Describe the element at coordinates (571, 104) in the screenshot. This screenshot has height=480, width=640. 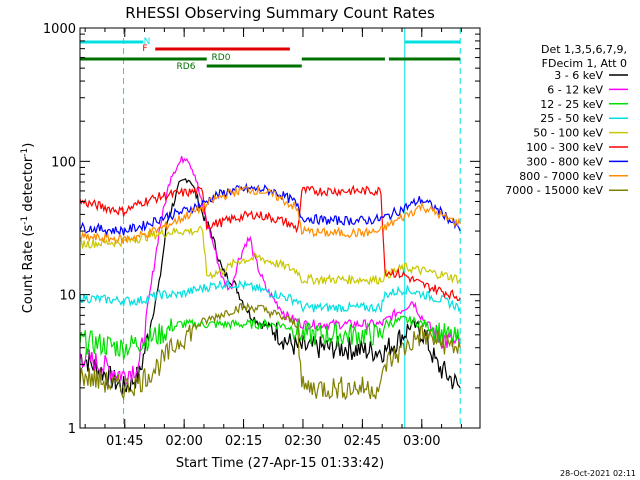
I see `legend-label: 12 - 25 keV` at that location.